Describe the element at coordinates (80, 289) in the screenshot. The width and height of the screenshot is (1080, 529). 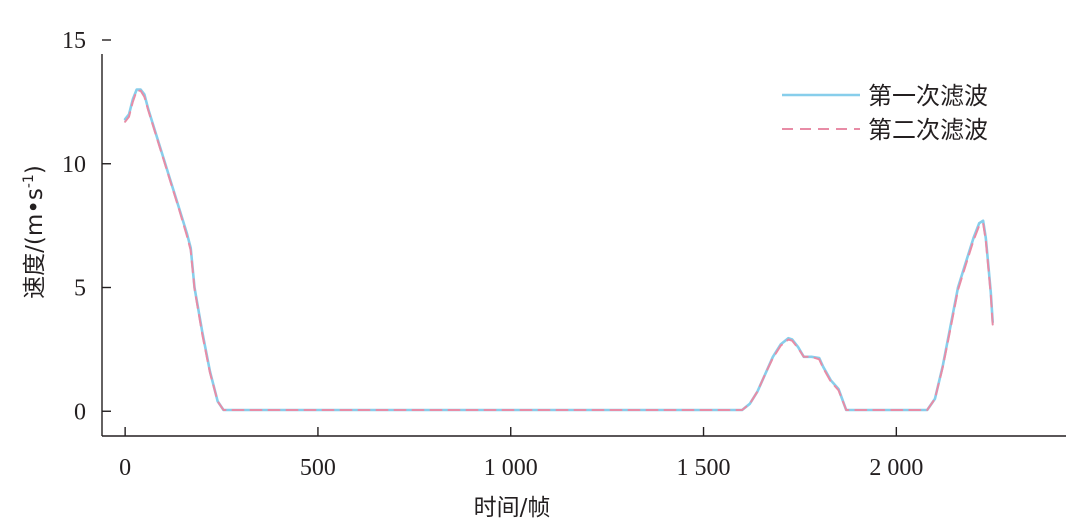
I see `y-tick-label: 5` at that location.